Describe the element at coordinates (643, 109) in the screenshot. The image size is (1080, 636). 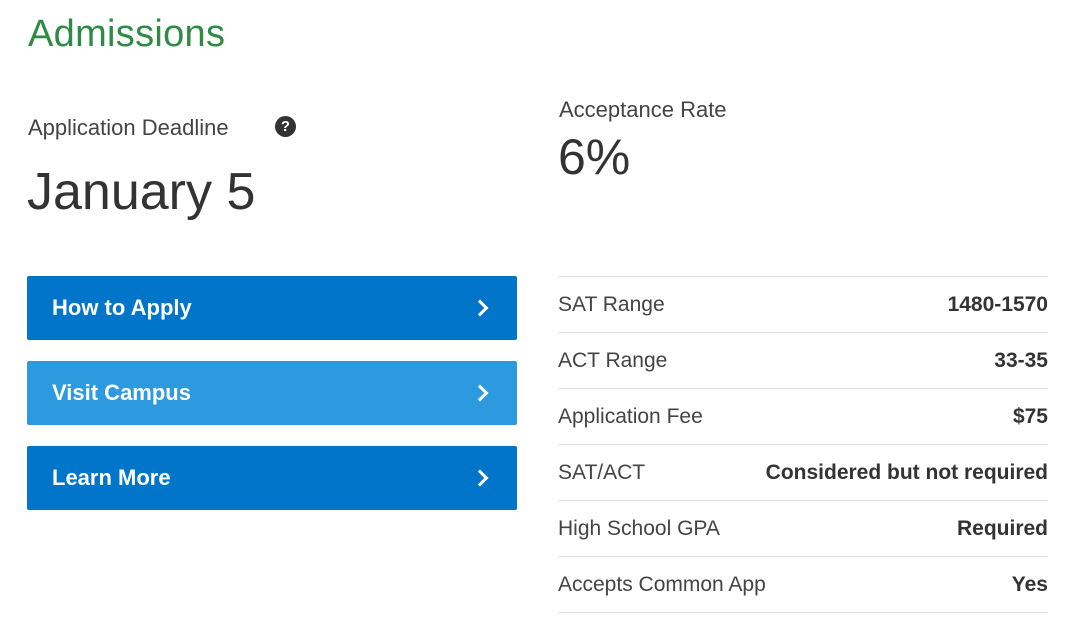
I see `acceptance-rate-label: Acceptance Rate` at that location.